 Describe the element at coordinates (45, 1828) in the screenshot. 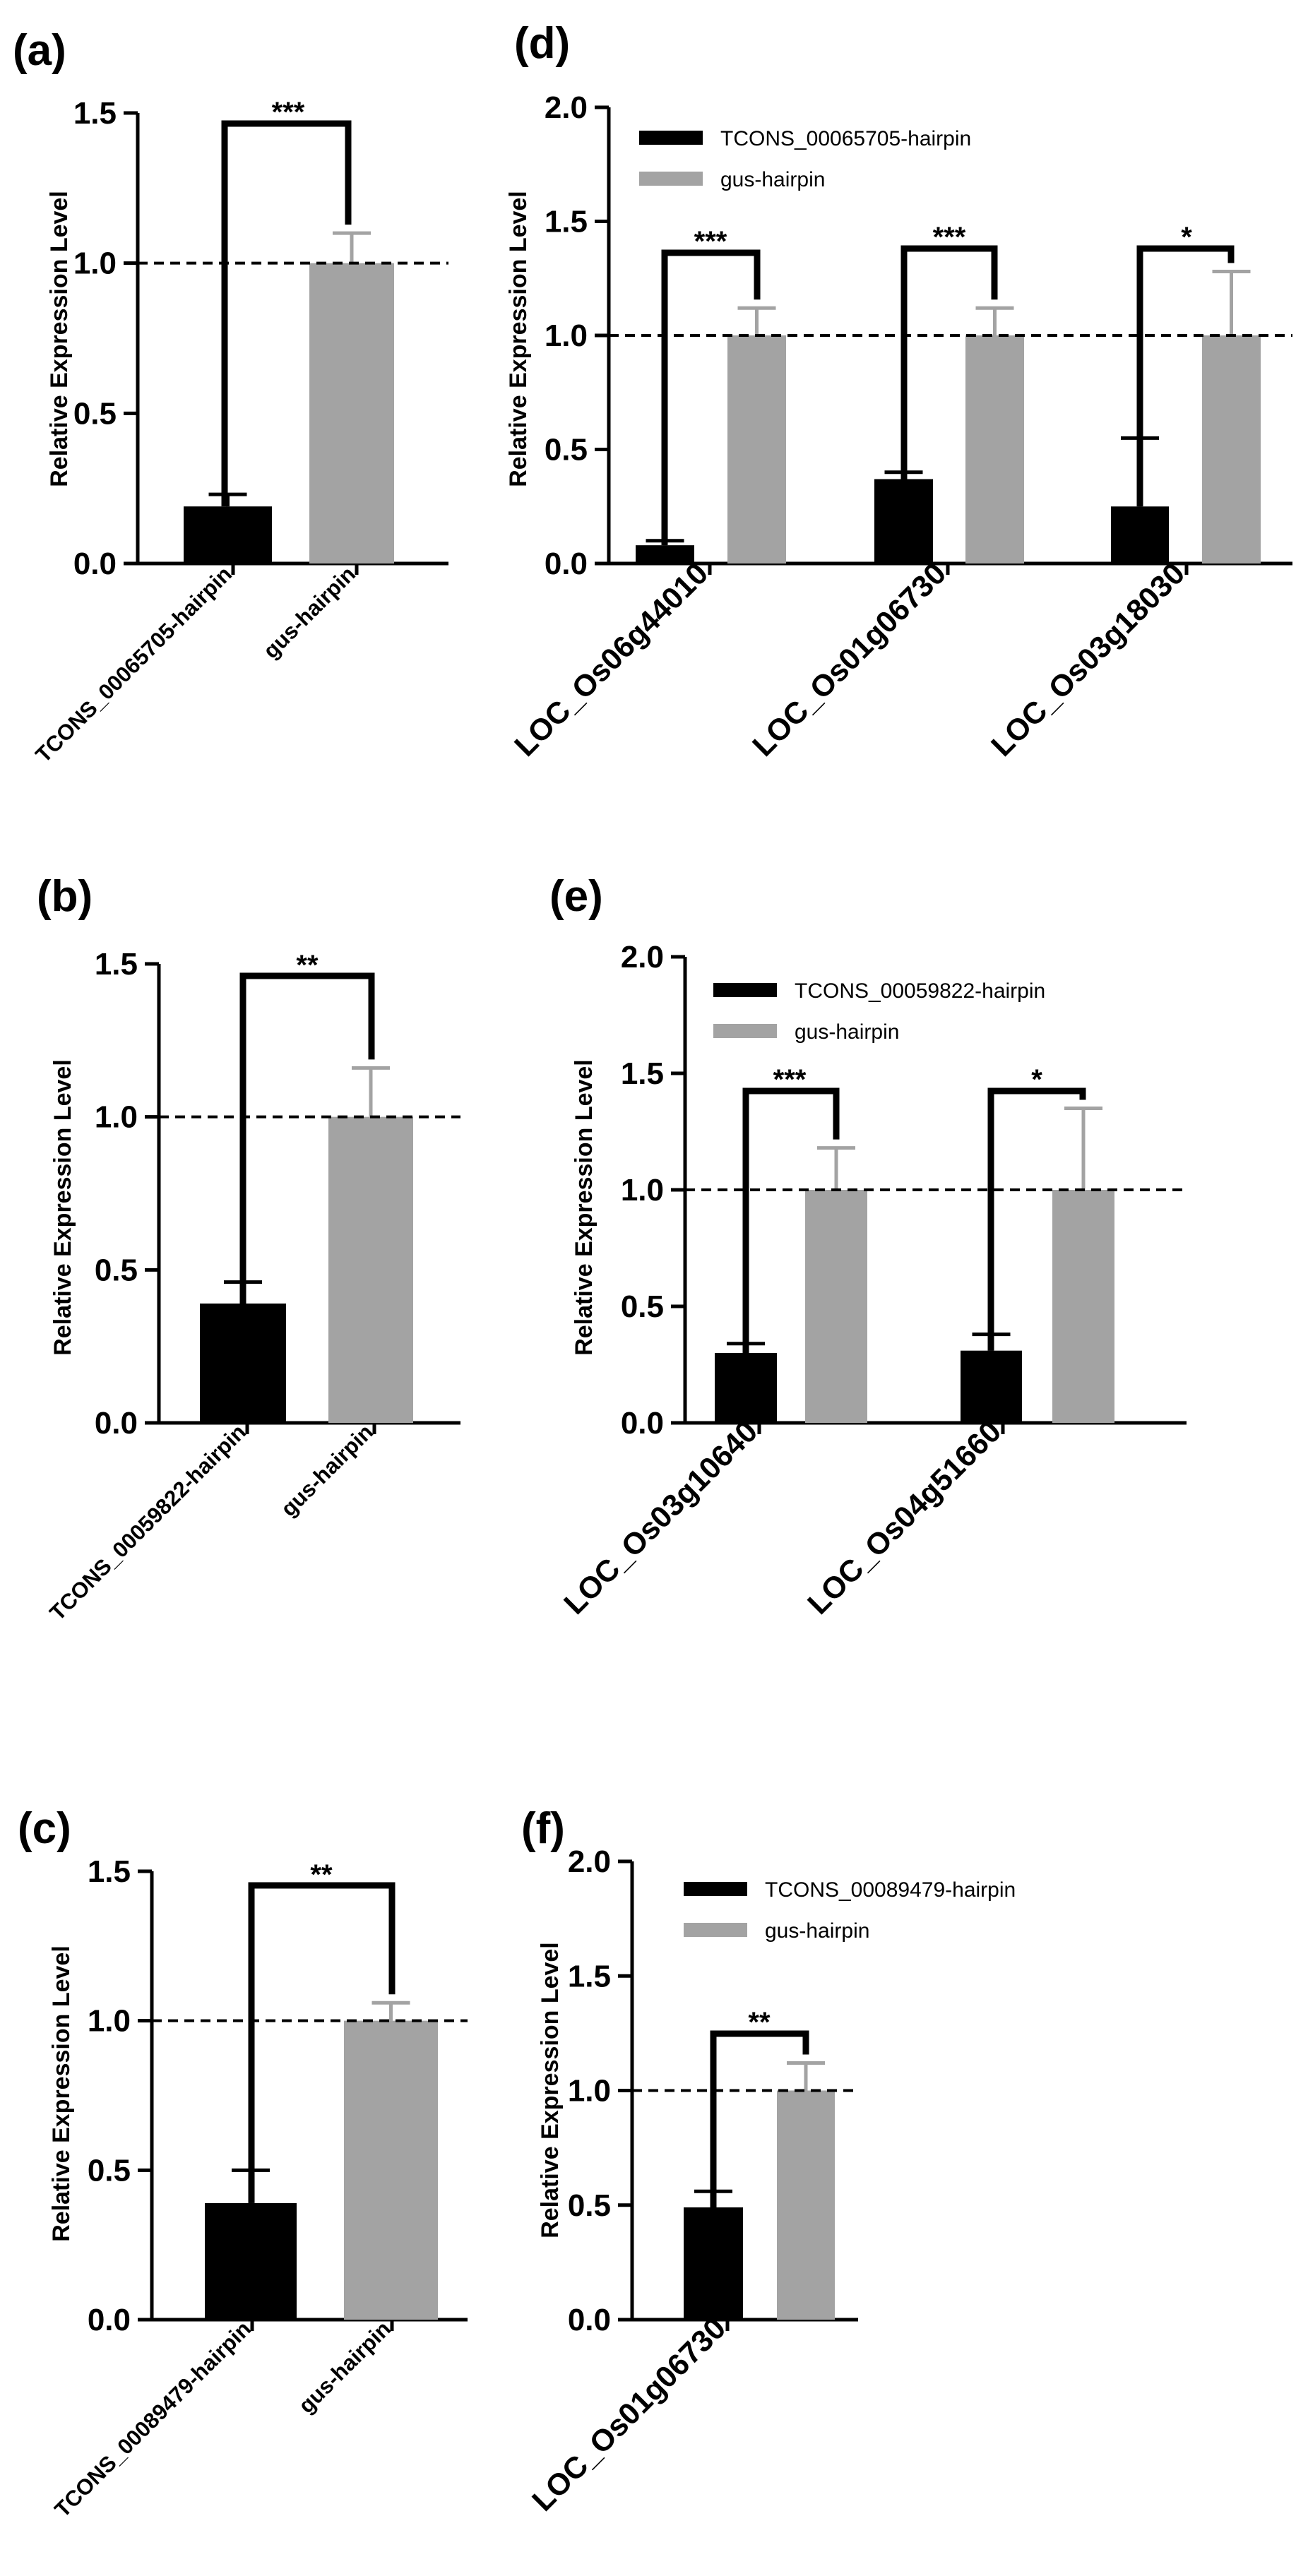

I see `panel-letter: (c)` at that location.